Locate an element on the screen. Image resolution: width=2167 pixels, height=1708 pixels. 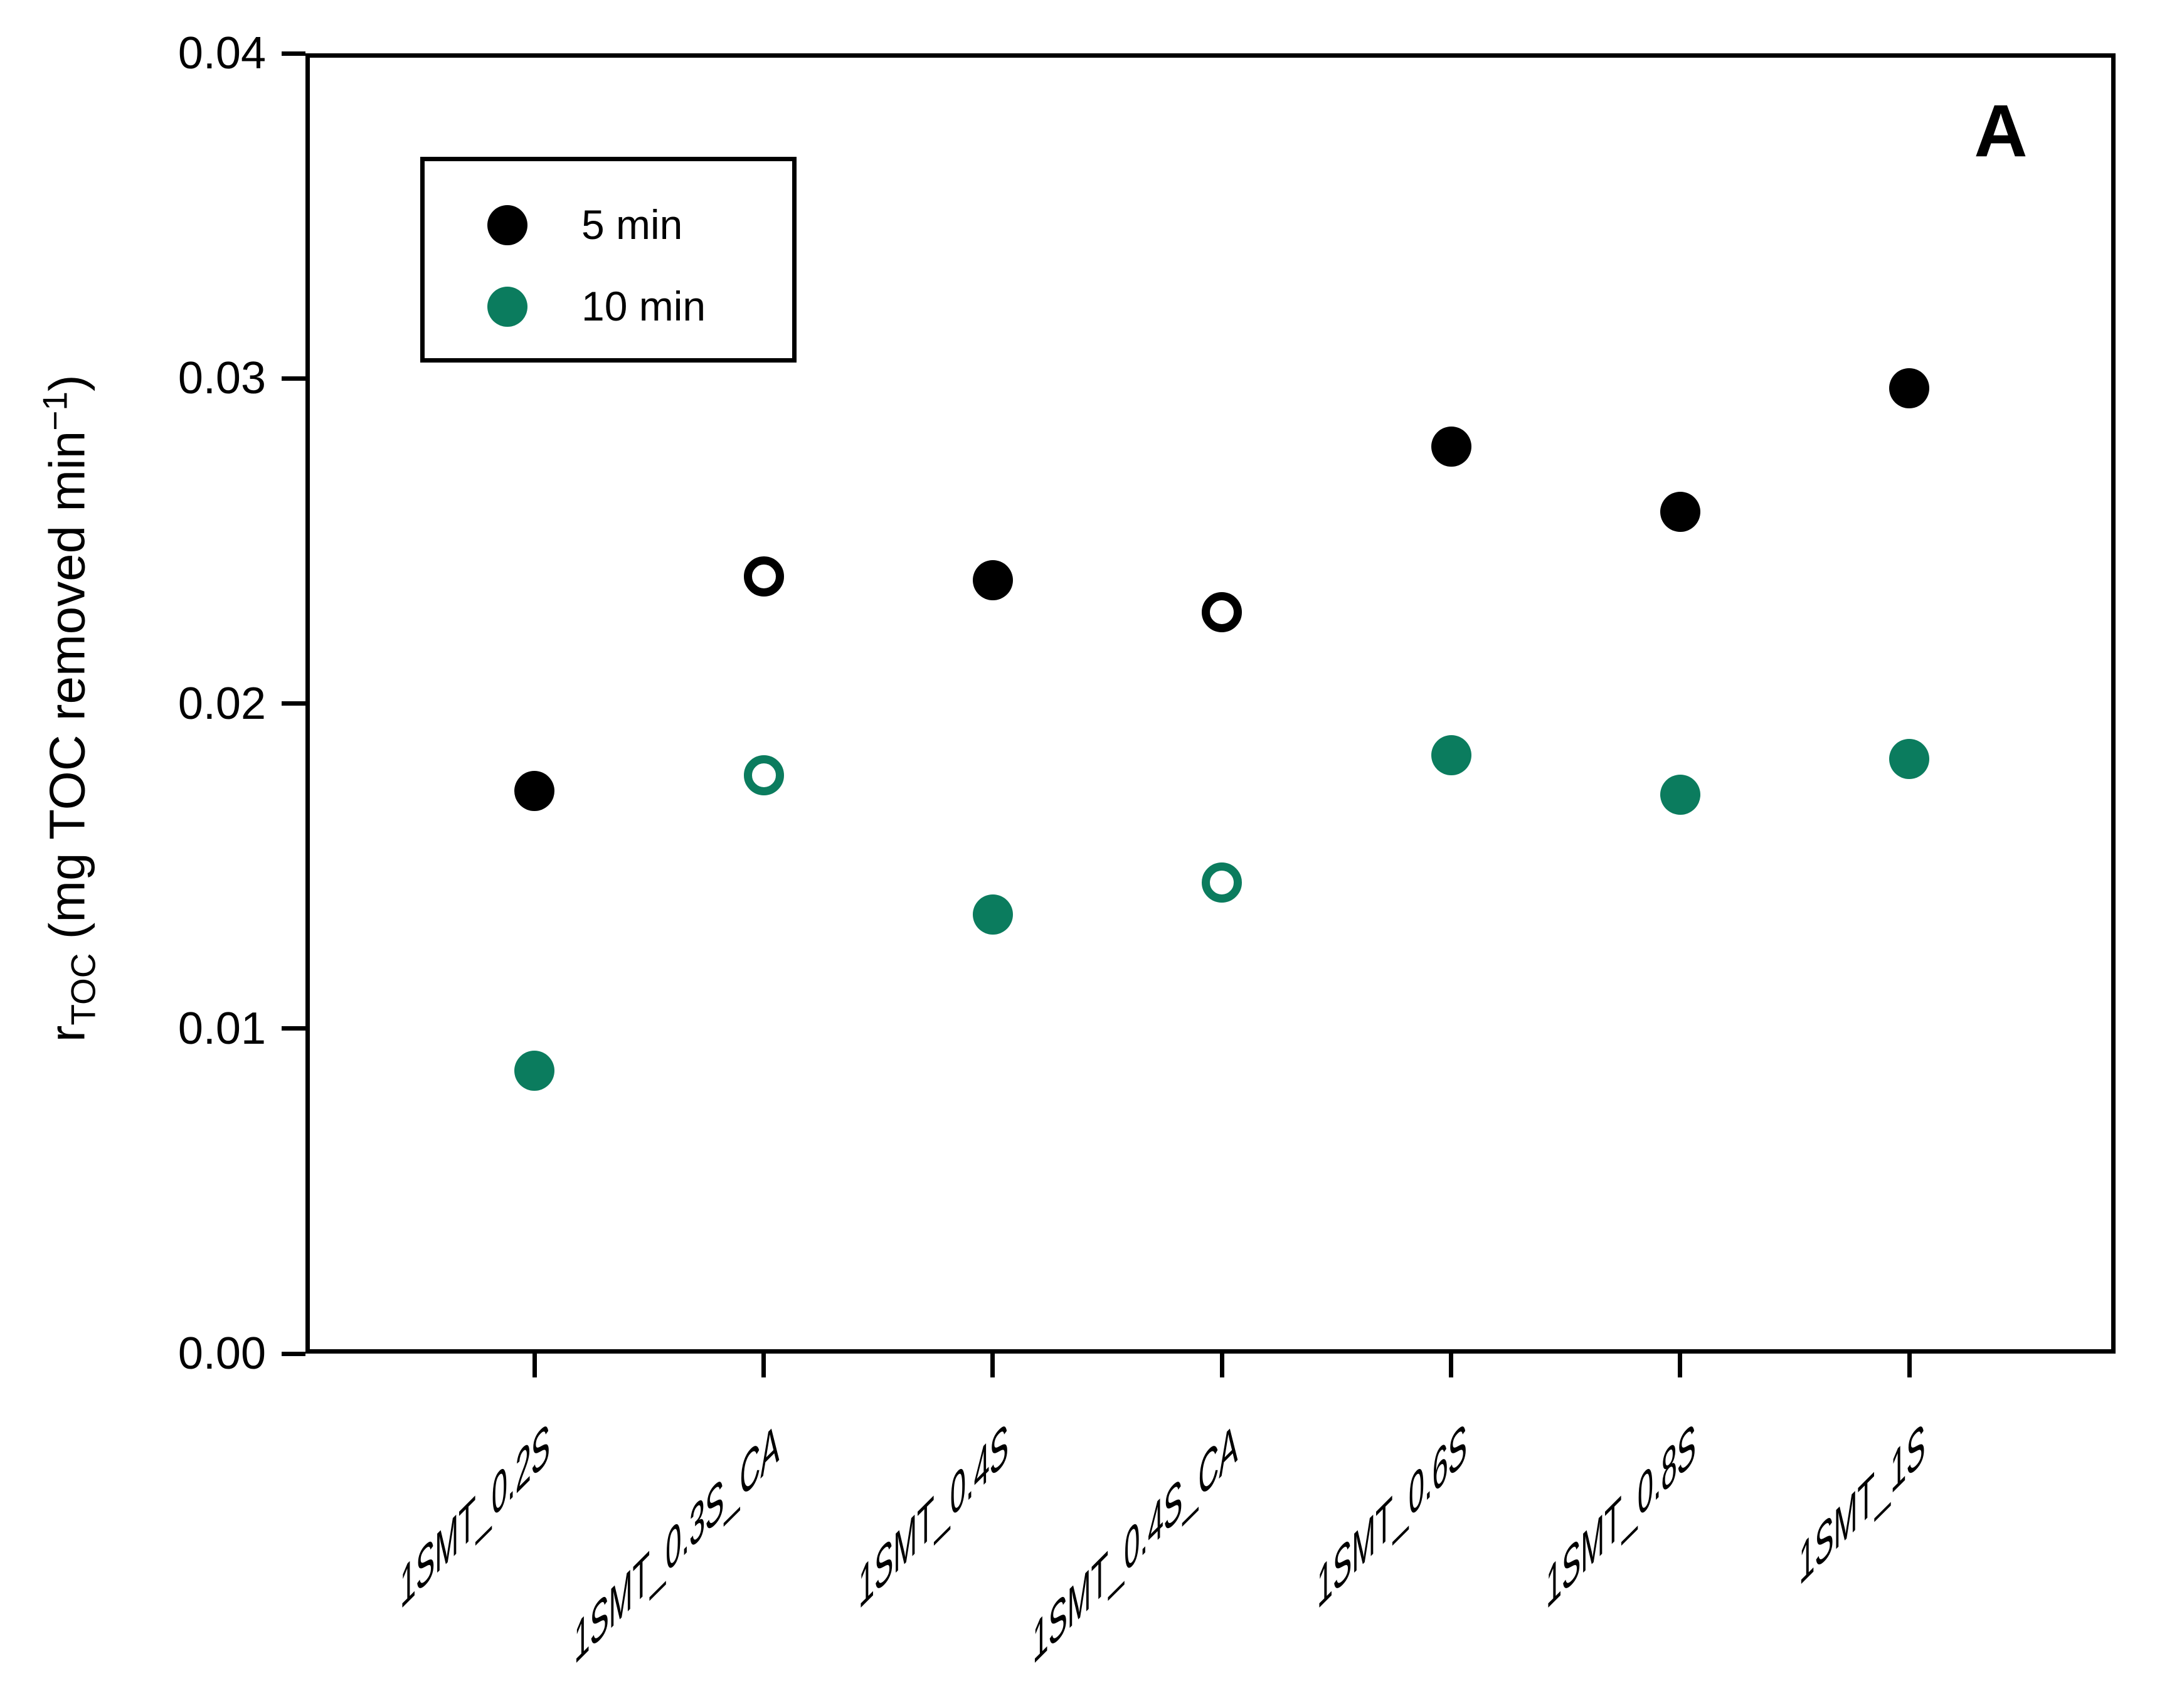
y-title-mid: (mg TOC removed min is located at coordinates (67, 691).